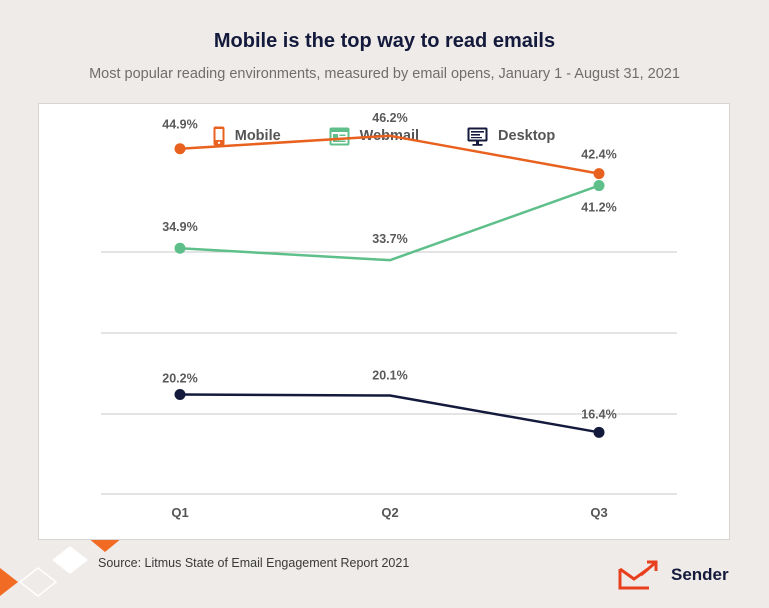  I want to click on series-line-desktop, so click(389, 413).